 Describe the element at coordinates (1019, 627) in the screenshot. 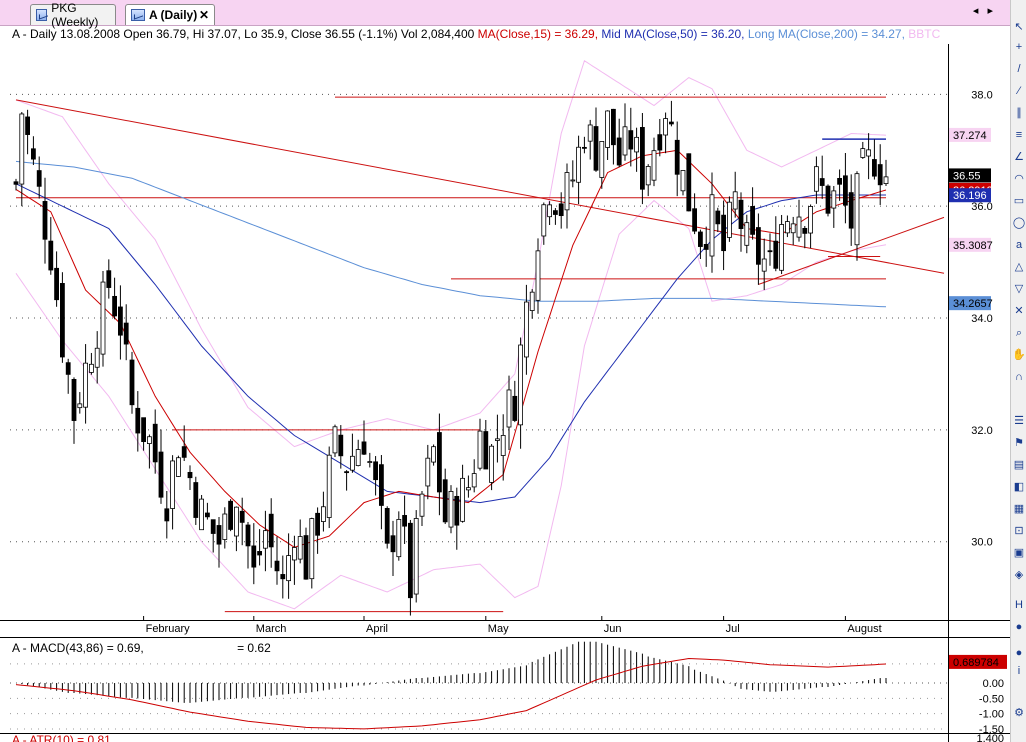

I see `globe-icon: ●` at that location.